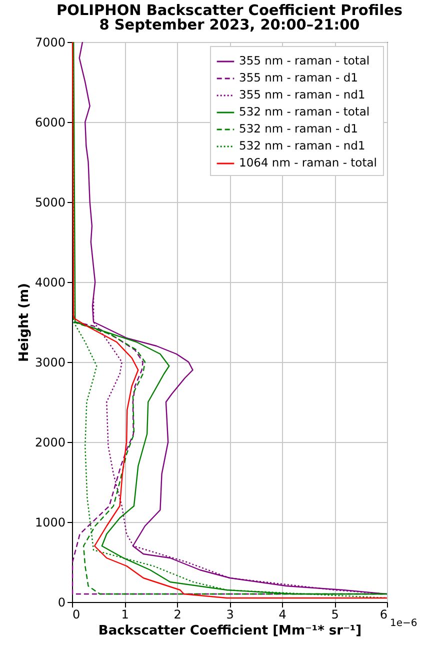 The width and height of the screenshot is (428, 645). What do you see at coordinates (302, 95) in the screenshot?
I see `legend-label: 355 nm - raman - nd1` at bounding box center [302, 95].